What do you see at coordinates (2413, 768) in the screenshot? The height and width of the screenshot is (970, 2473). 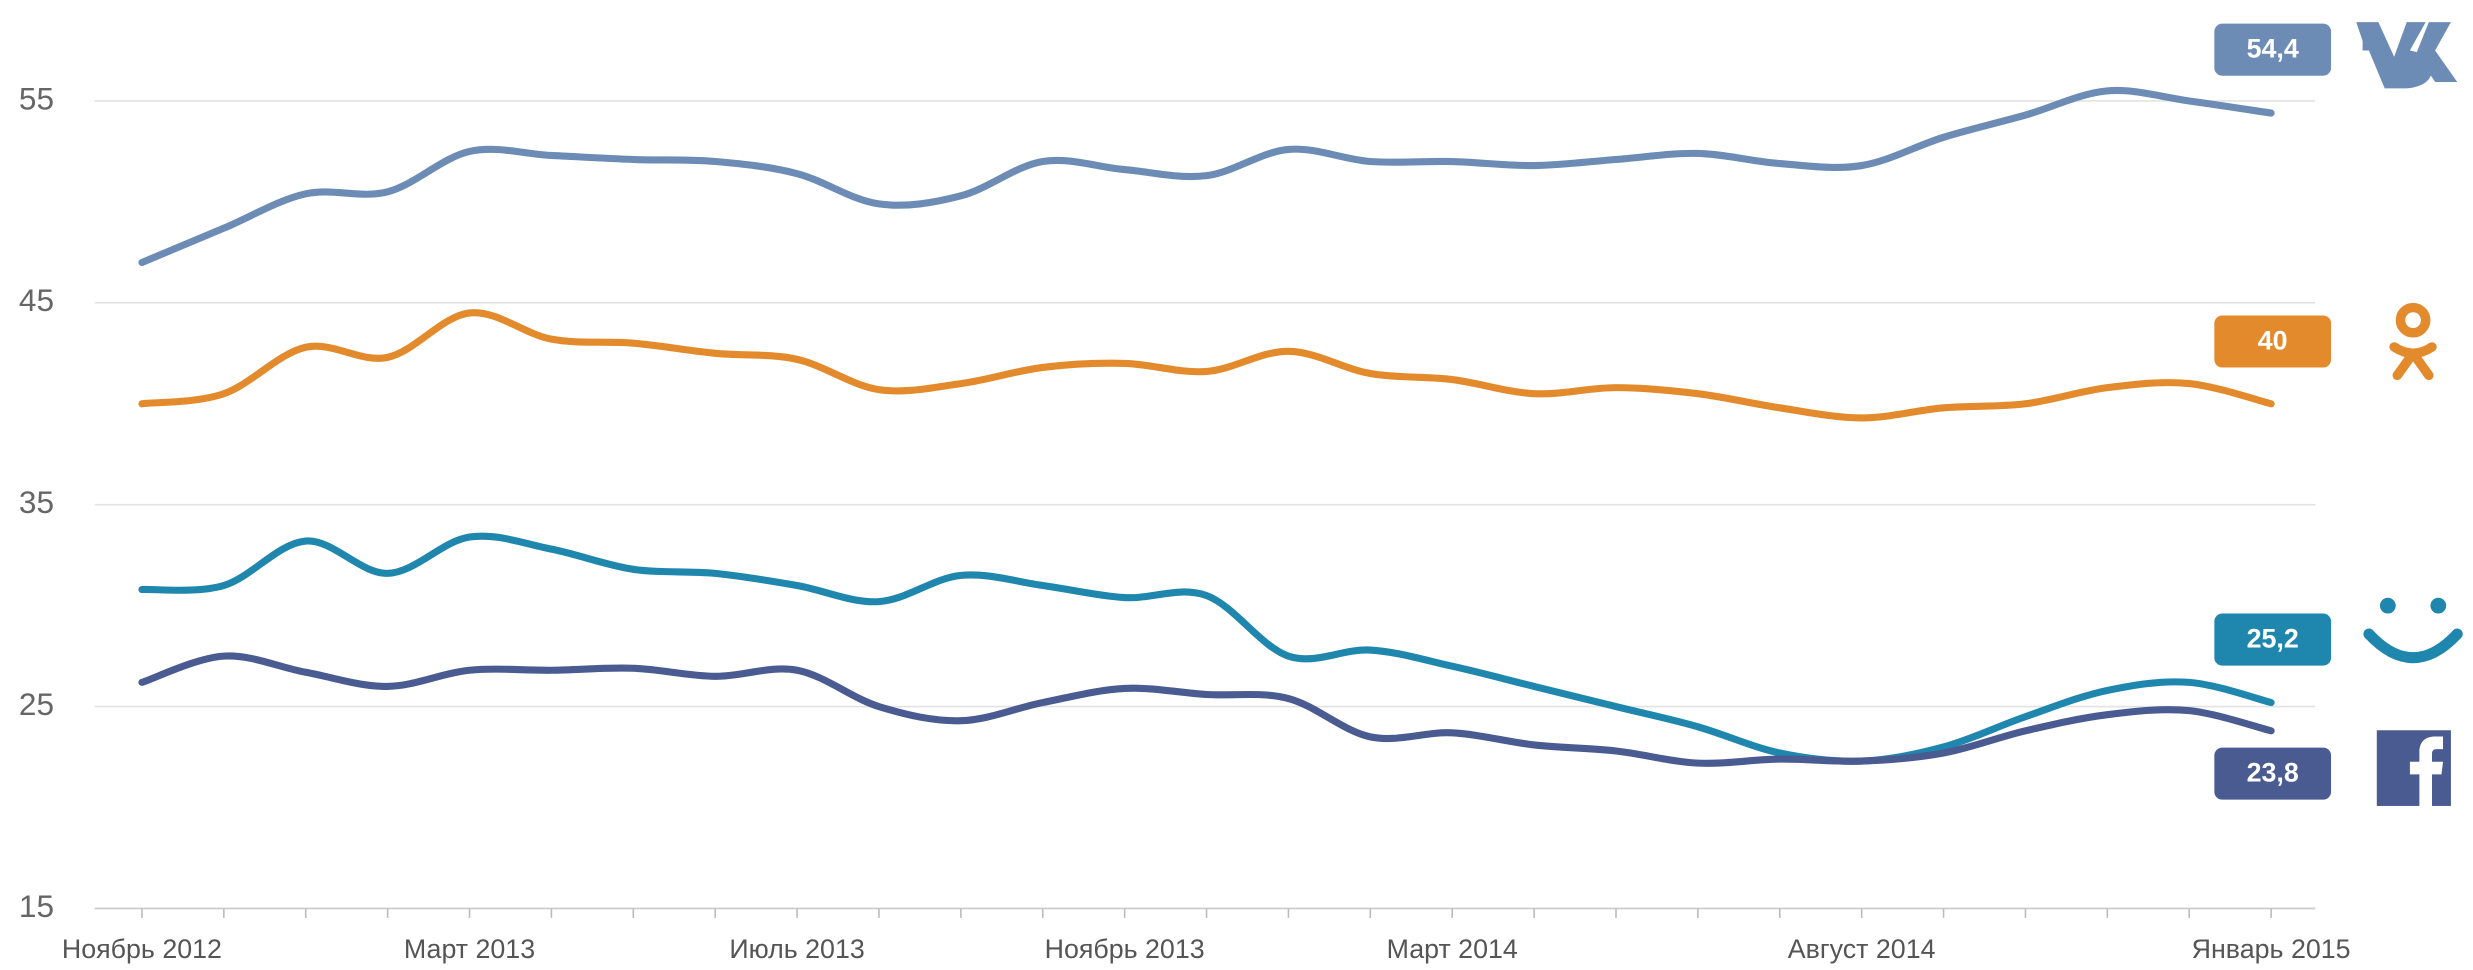 I see `facebook-icon` at bounding box center [2413, 768].